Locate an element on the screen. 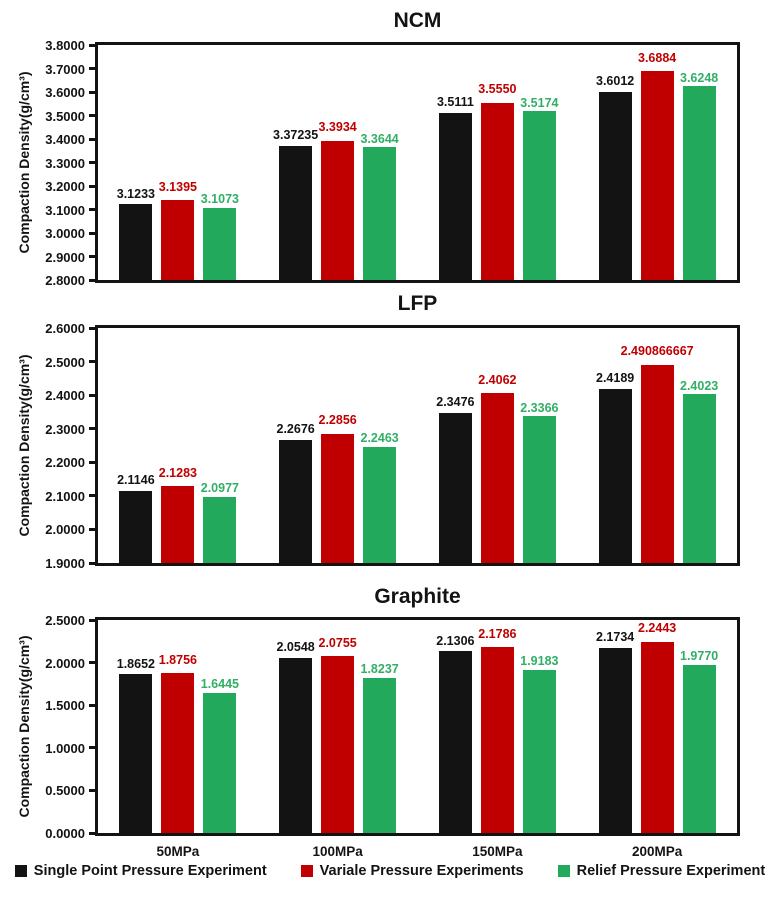  y-tick-label: 1.9000 is located at coordinates (65, 563).